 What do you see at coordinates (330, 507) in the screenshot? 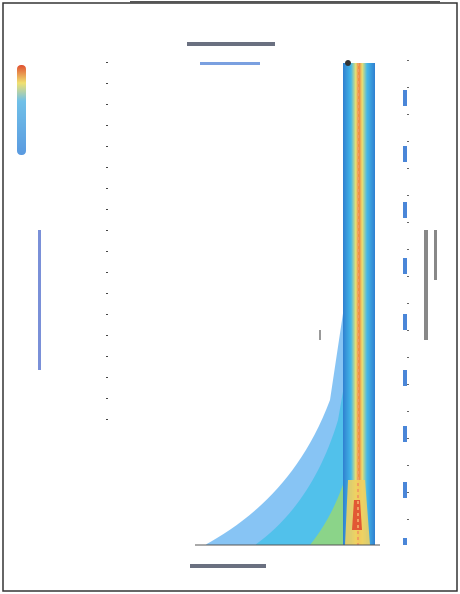
I see `density-tail-core` at bounding box center [330, 507].